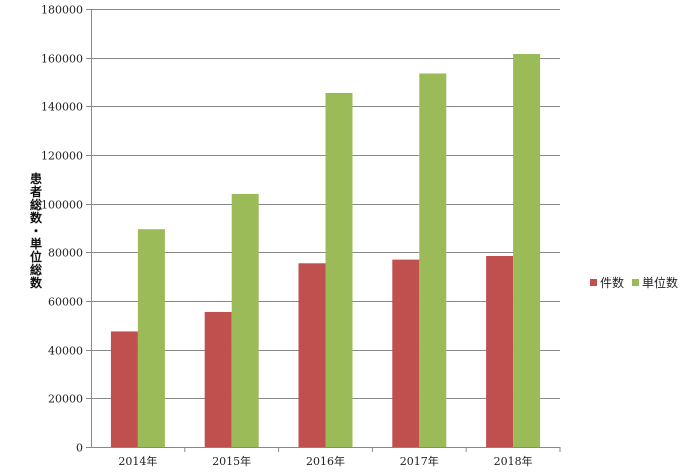 The image size is (700, 474). I want to click on x-tick-labels: 2014年 2015年 2016年 2017年 2018年, so click(325, 461).